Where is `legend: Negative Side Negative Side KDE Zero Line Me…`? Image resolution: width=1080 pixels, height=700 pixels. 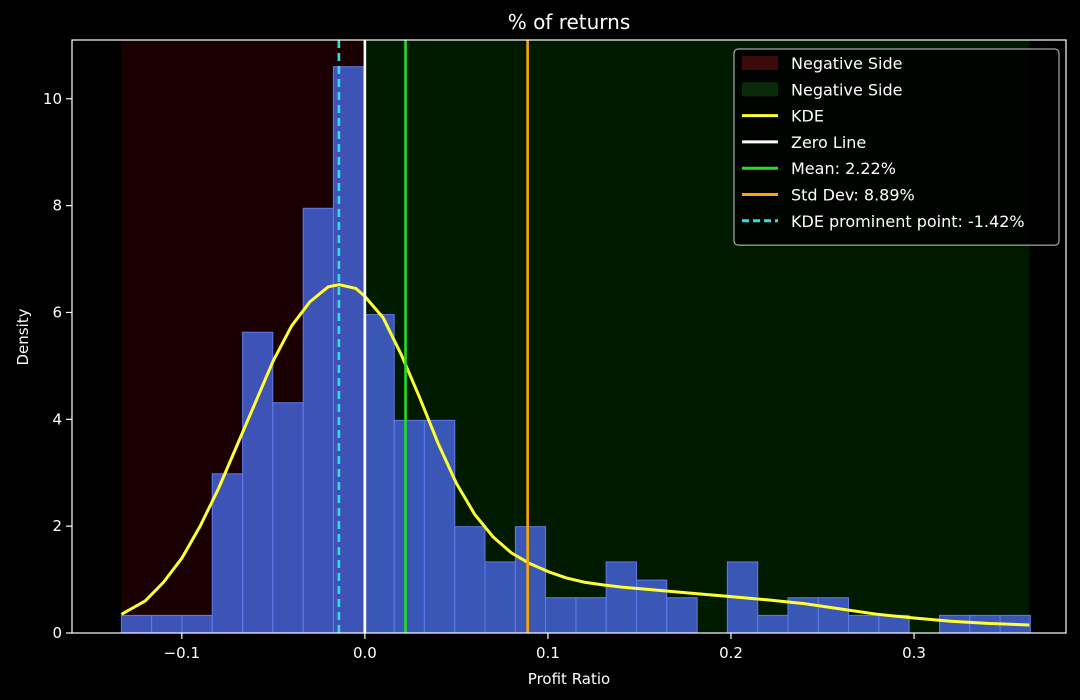
legend: Negative Side Negative Side KDE Zero Line Me… is located at coordinates (896, 147).